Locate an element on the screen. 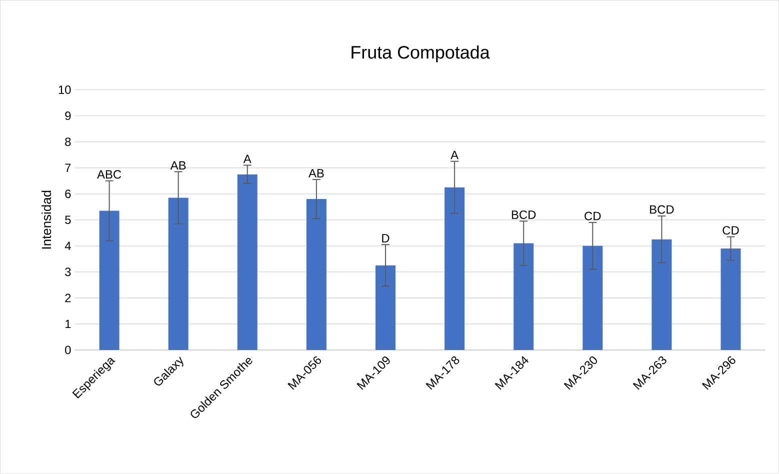 The height and width of the screenshot is (474, 779). chart-title: Fruta Compotada is located at coordinates (421, 54).